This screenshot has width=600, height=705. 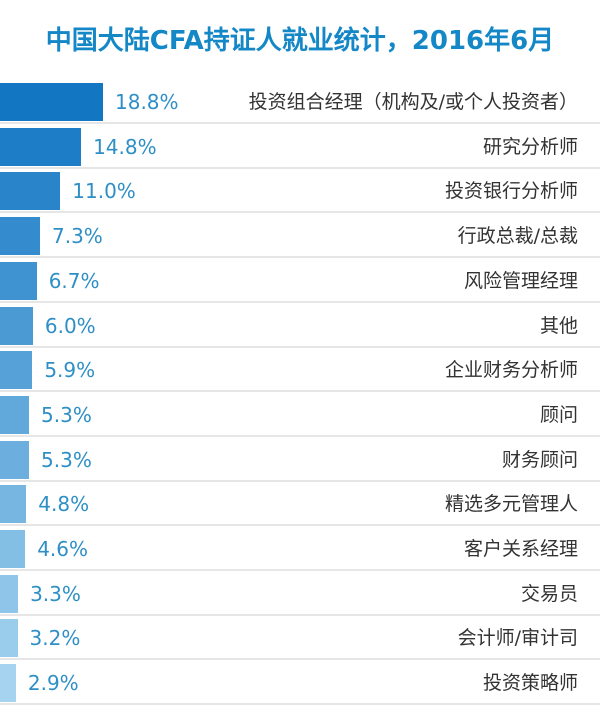 I want to click on category-label: 交易员, so click(x=549, y=593).